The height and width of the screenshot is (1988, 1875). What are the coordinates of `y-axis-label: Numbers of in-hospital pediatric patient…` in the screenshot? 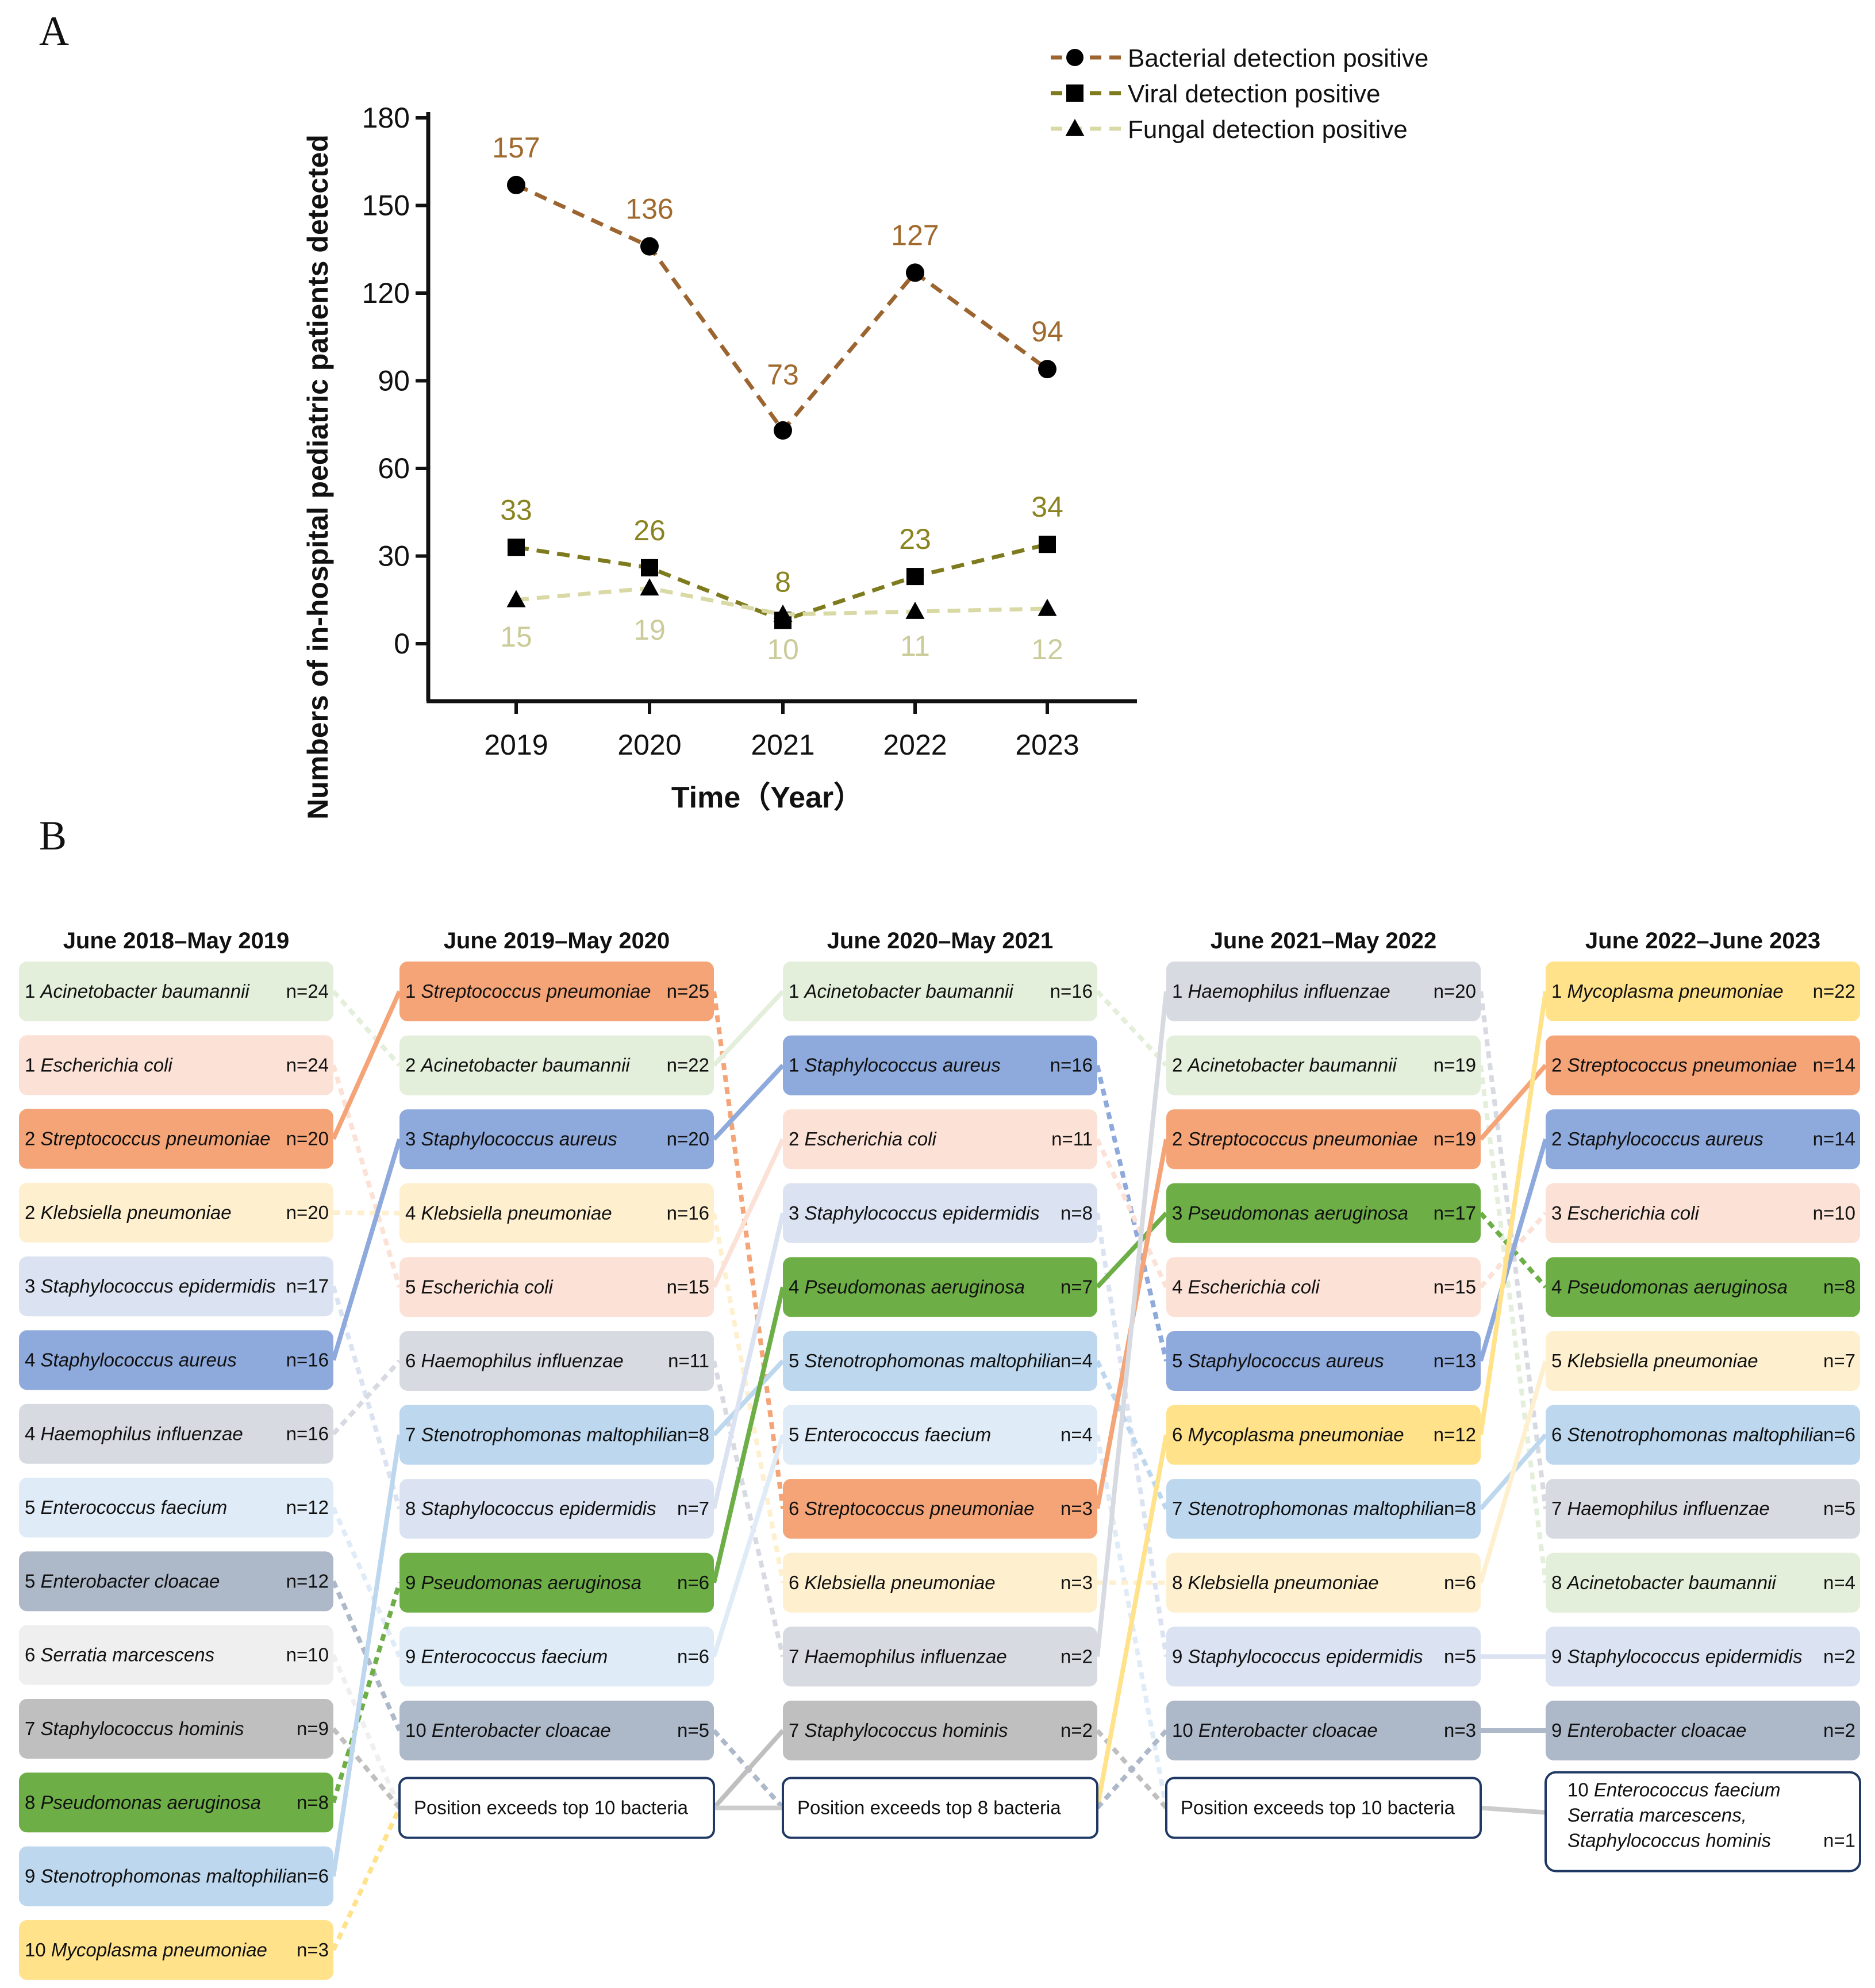 It's located at (318, 477).